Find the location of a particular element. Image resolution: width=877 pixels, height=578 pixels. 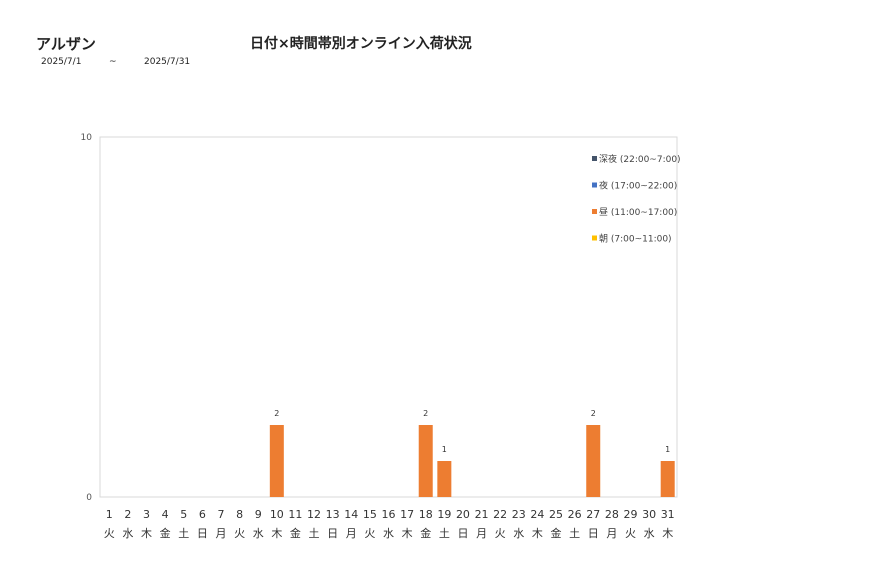

x-tick-day: 23 is located at coordinates (519, 514).